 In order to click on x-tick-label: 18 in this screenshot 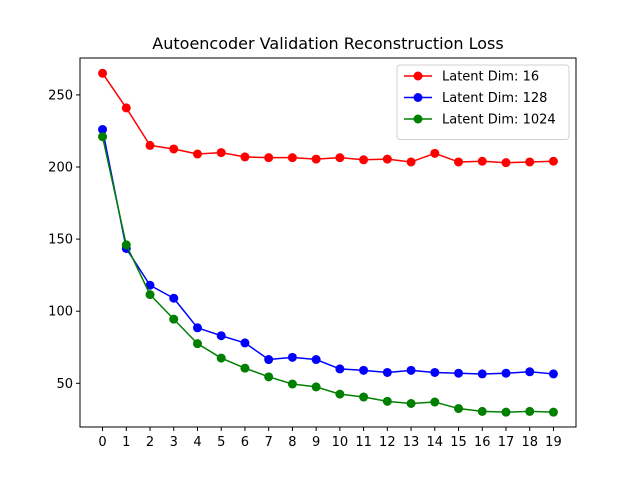, I will do `click(529, 442)`.